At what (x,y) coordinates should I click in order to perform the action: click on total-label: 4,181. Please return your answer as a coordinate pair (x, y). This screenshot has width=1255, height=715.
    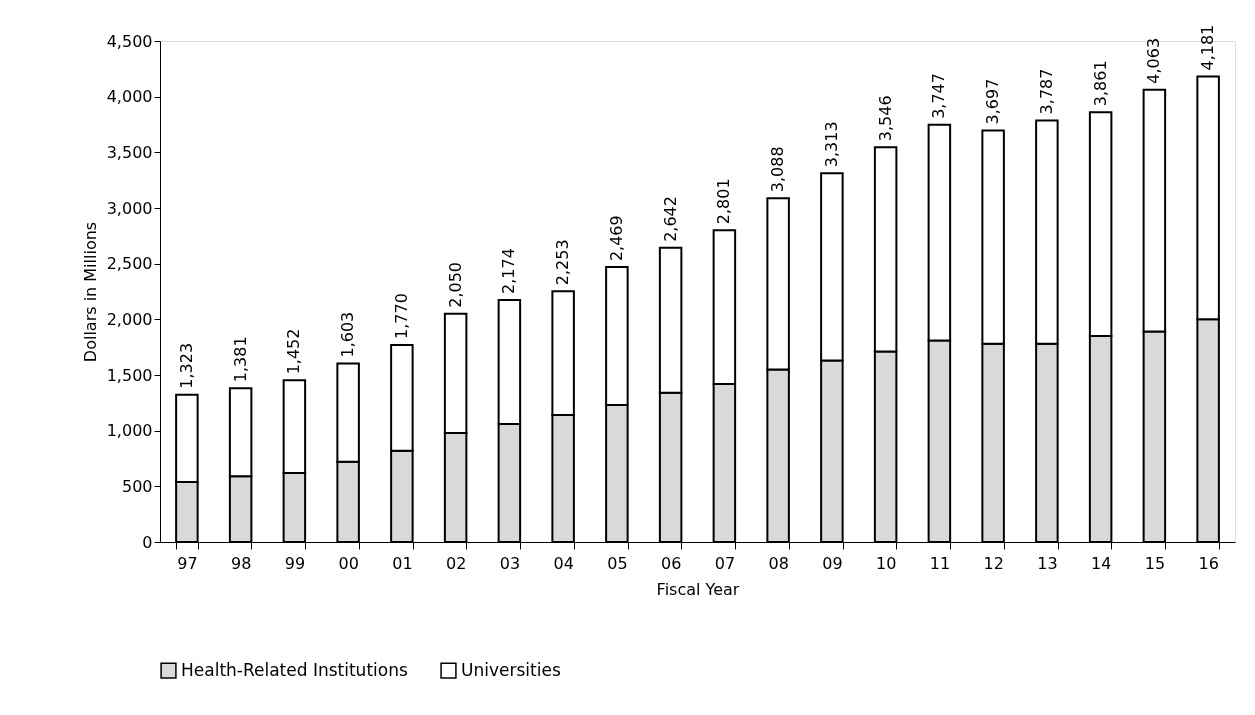
    Looking at the image, I should click on (1208, 47).